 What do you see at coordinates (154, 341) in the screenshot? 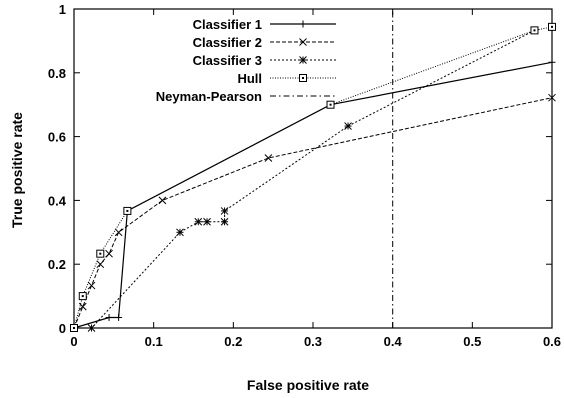
I see `x-tick-label: 0.1` at bounding box center [154, 341].